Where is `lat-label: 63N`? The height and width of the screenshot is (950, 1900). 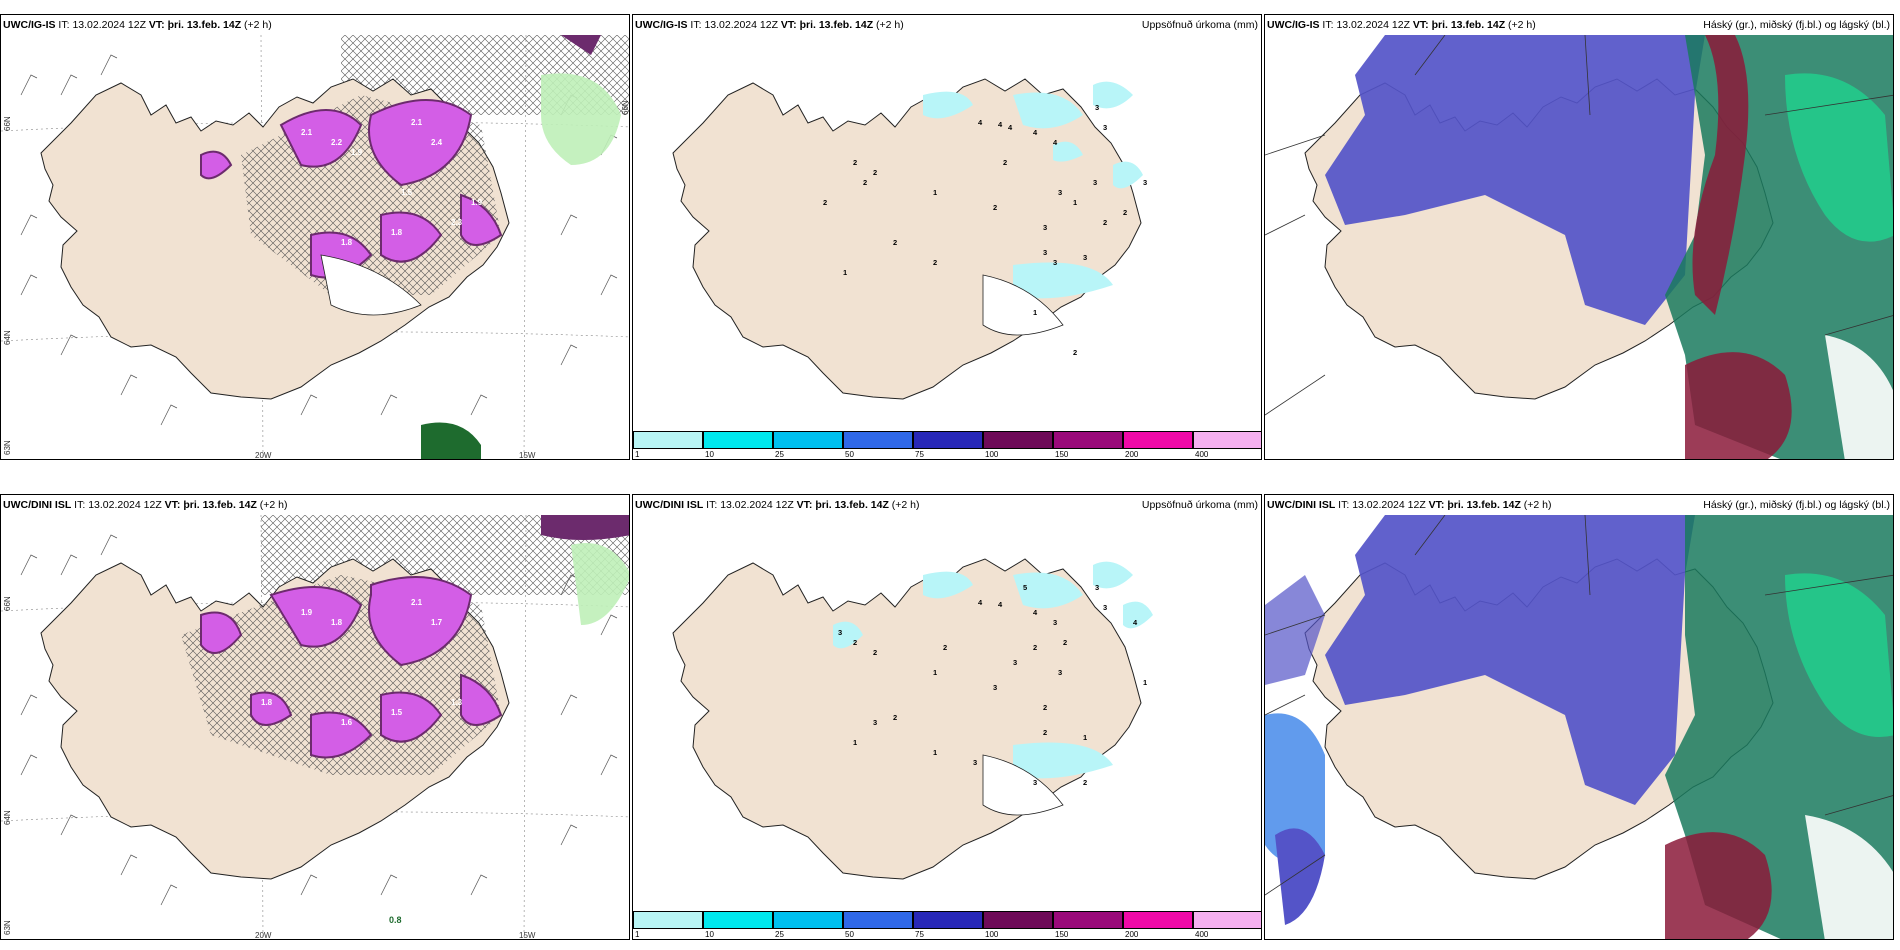
lat-label: 63N is located at coordinates (7, 447).